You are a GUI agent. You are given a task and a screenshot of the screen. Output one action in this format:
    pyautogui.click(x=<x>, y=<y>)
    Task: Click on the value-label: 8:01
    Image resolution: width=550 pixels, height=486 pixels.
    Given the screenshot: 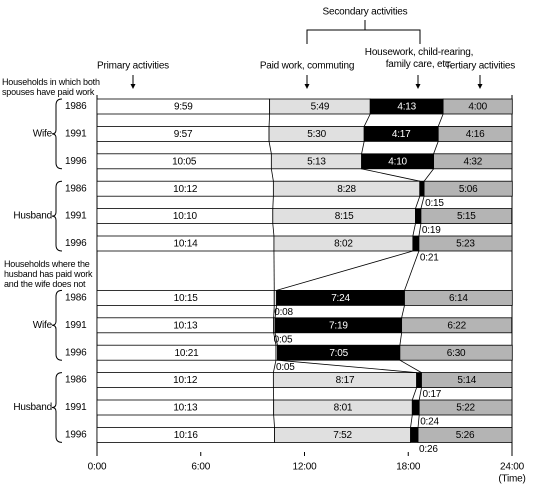 What is the action you would take?
    pyautogui.click(x=343, y=408)
    